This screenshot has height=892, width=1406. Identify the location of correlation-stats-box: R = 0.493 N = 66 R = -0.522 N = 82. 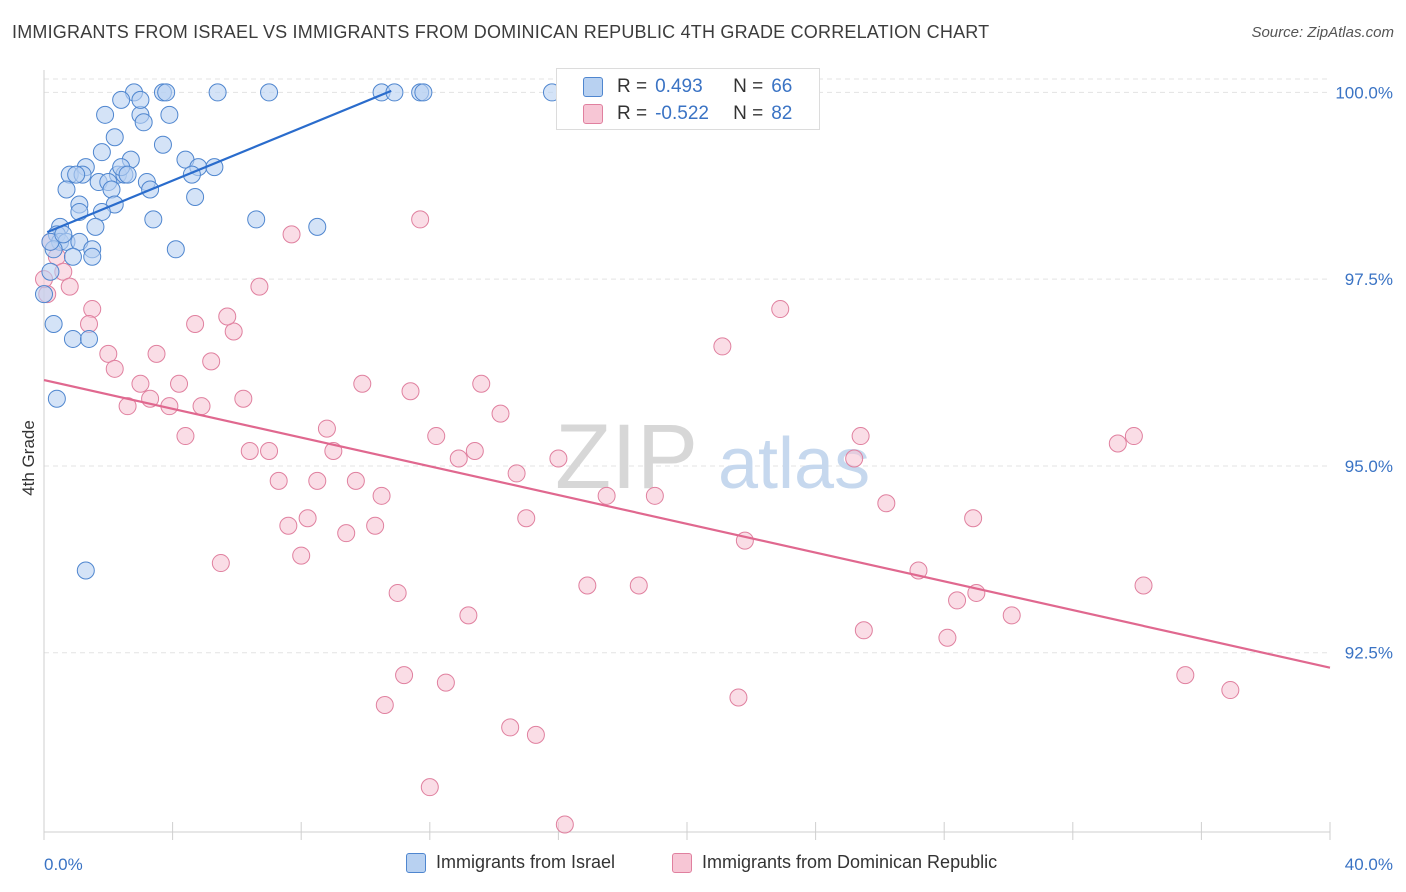
(688, 99).